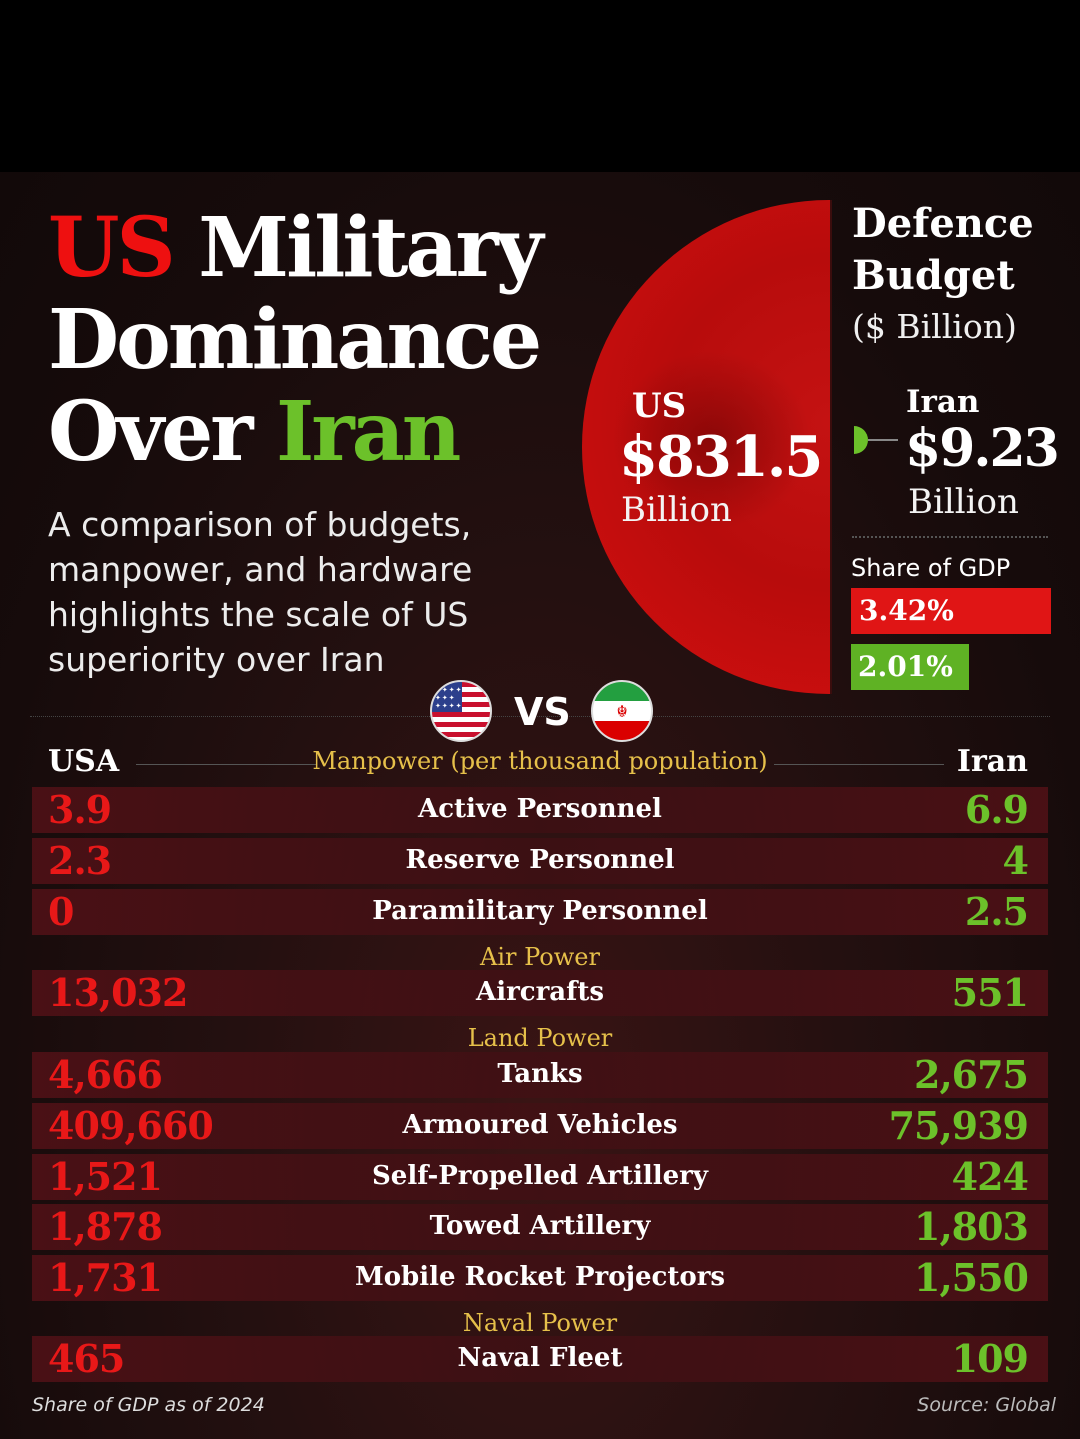 Image resolution: width=1080 pixels, height=1439 pixels. I want to click on table-row: 1,878 Towed Artillery 1,803, so click(540, 1227).